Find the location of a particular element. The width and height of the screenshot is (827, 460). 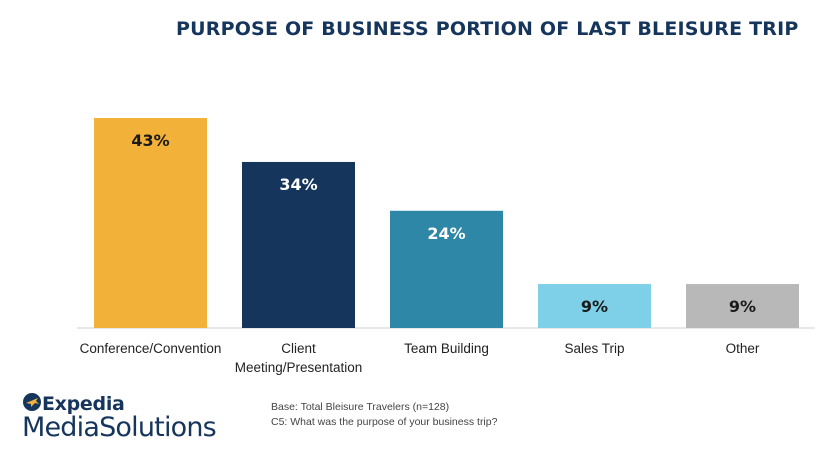

expedia-media-solutions-logo: Expedia MediaSolutions is located at coordinates (127, 418).